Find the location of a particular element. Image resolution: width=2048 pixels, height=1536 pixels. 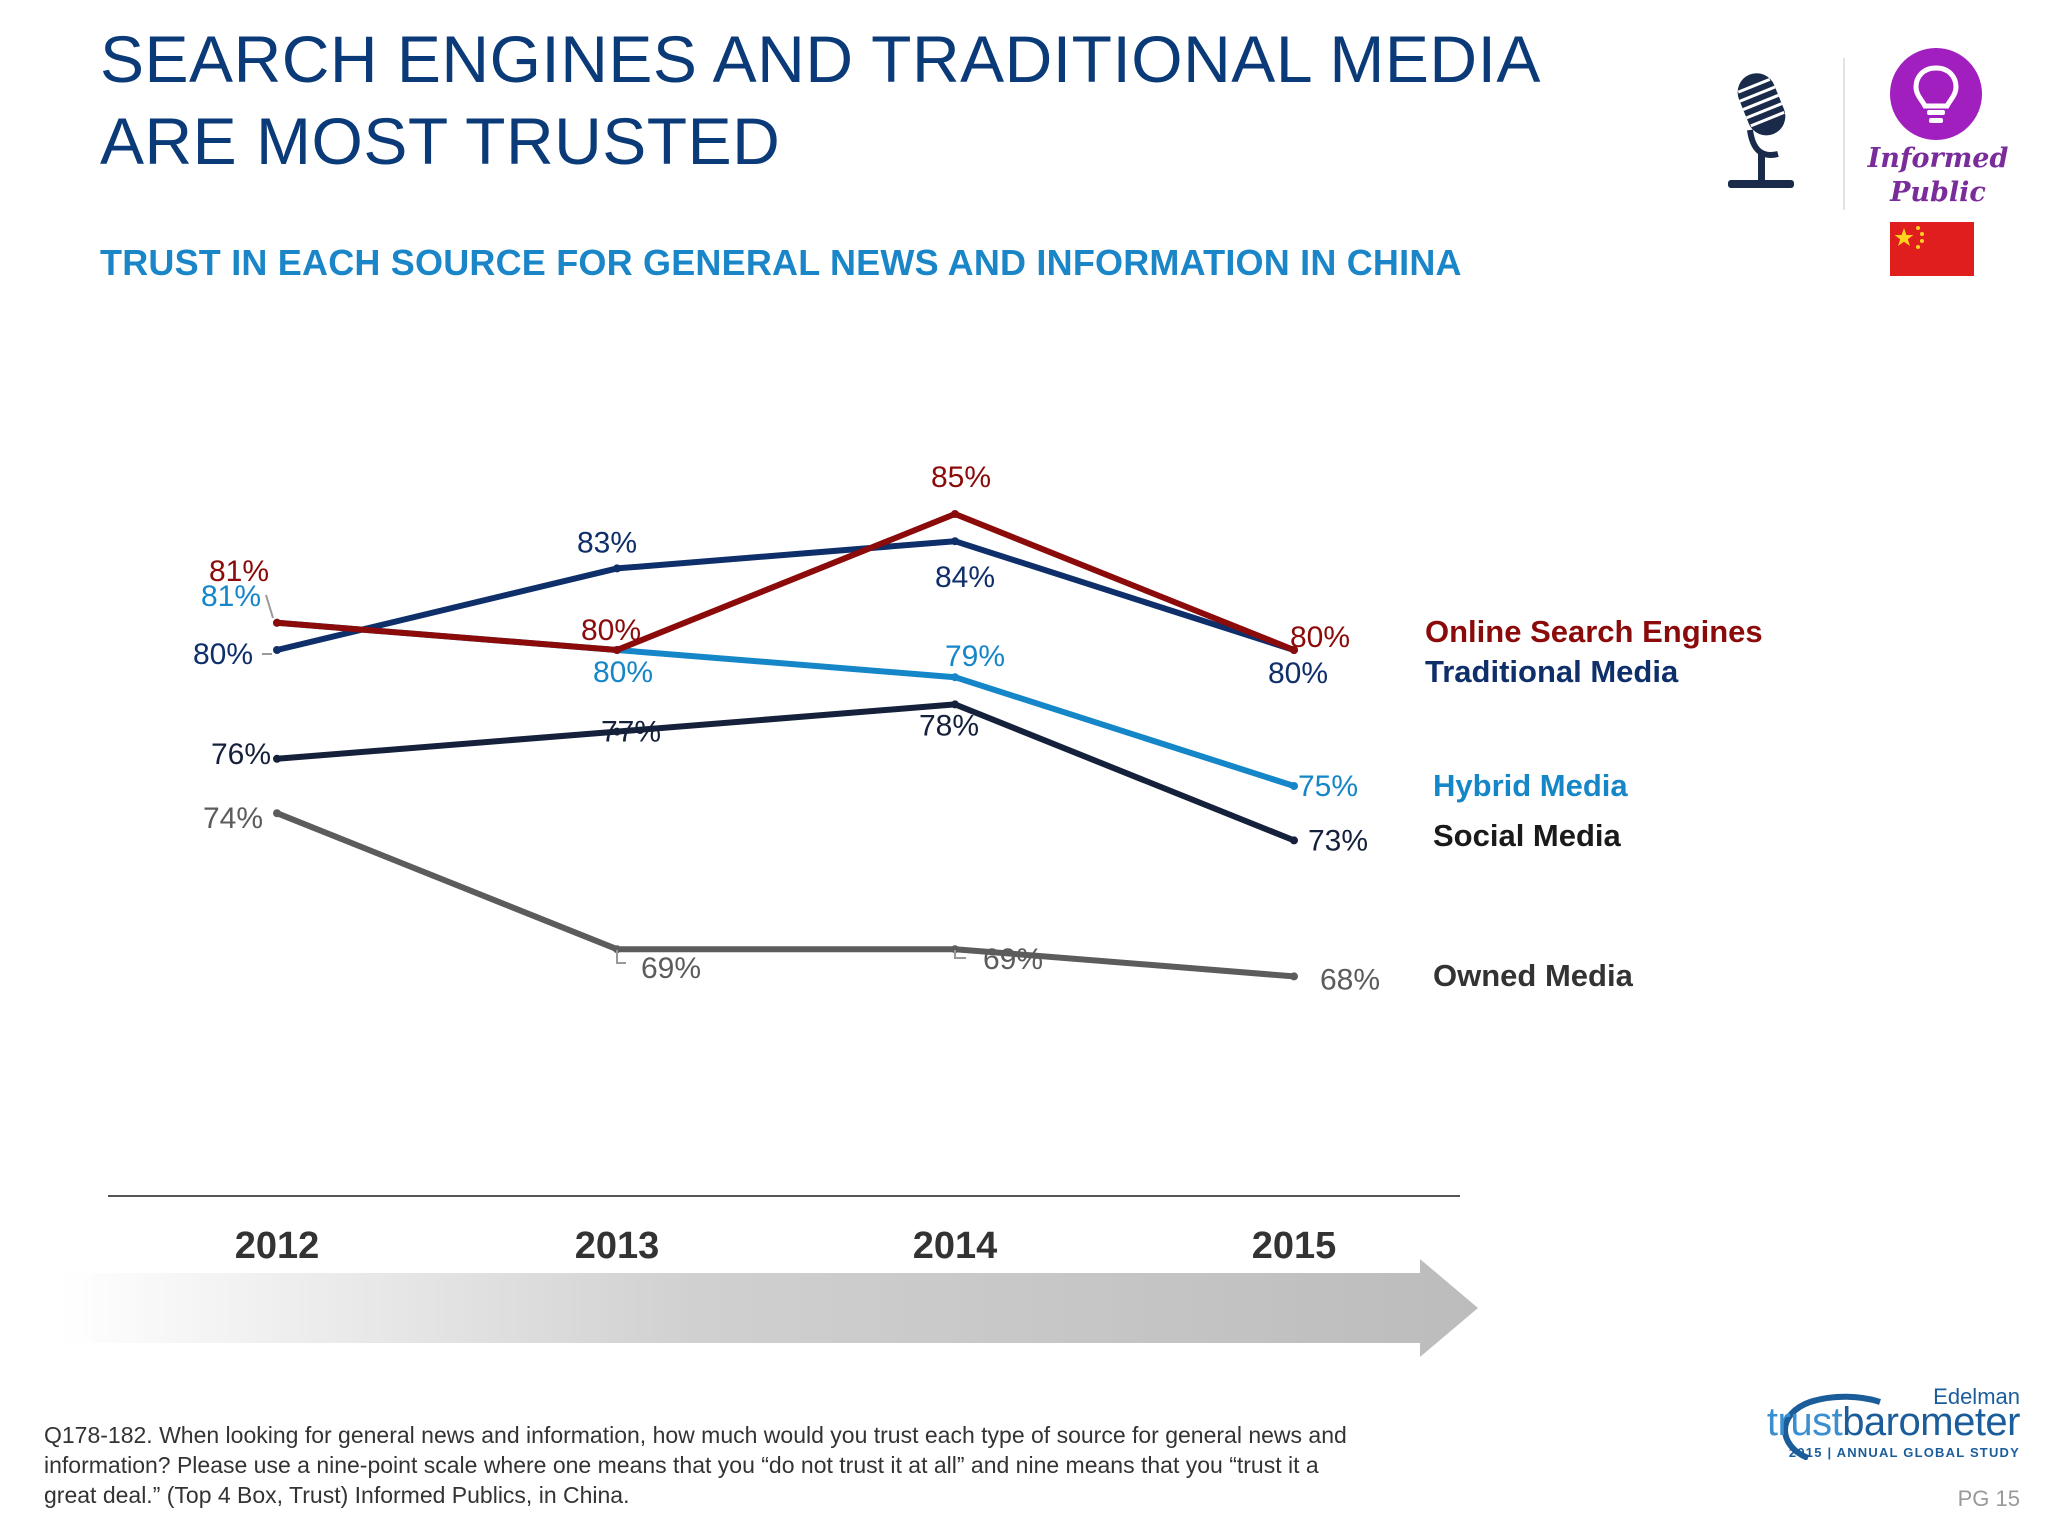

data-point-hybrid-2014 is located at coordinates (955, 677).